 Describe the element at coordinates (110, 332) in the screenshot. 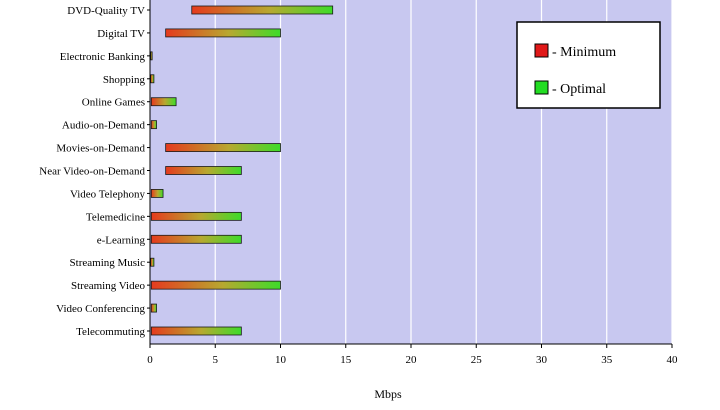

I see `category-label: Telecommuting` at that location.